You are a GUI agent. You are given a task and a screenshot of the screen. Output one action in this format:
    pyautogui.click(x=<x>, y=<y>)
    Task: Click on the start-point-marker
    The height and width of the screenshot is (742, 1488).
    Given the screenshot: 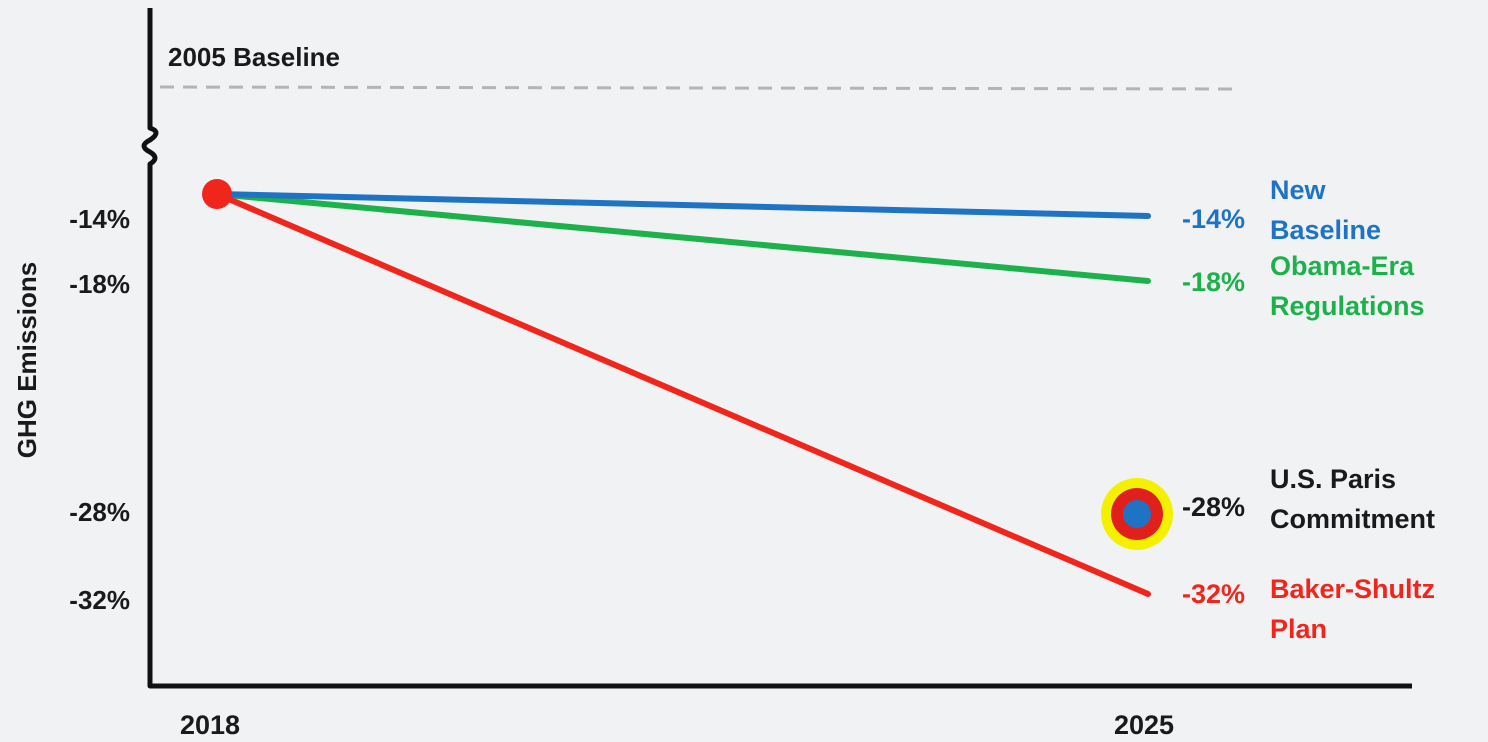 What is the action you would take?
    pyautogui.click(x=217, y=194)
    